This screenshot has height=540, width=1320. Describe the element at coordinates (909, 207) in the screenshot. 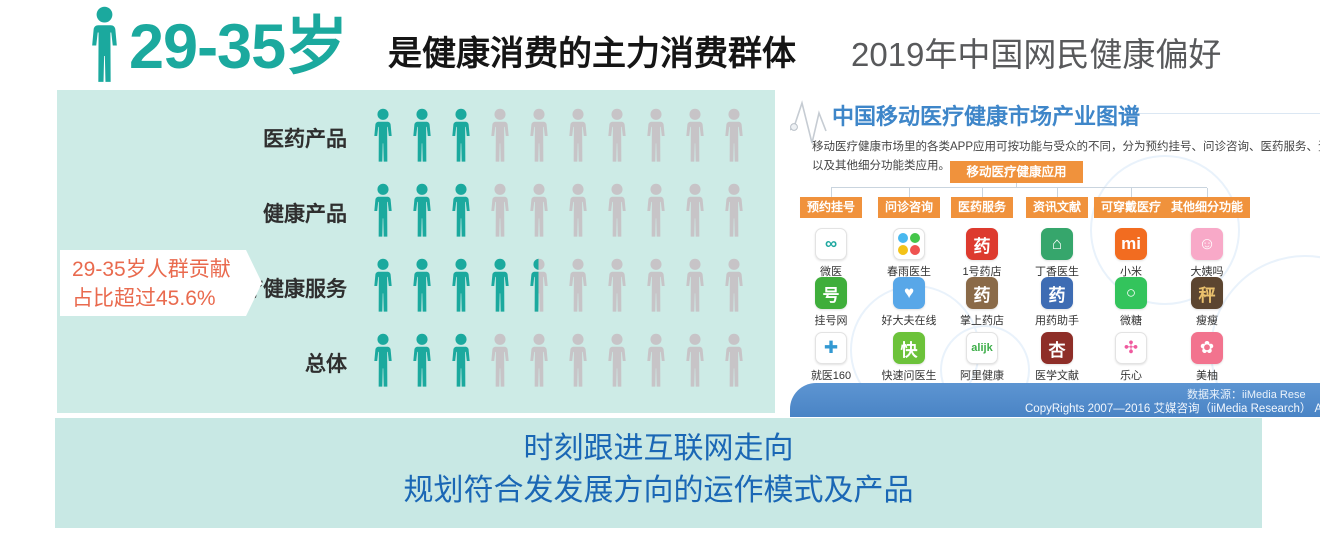

I see `category-box: 问诊咨询` at that location.